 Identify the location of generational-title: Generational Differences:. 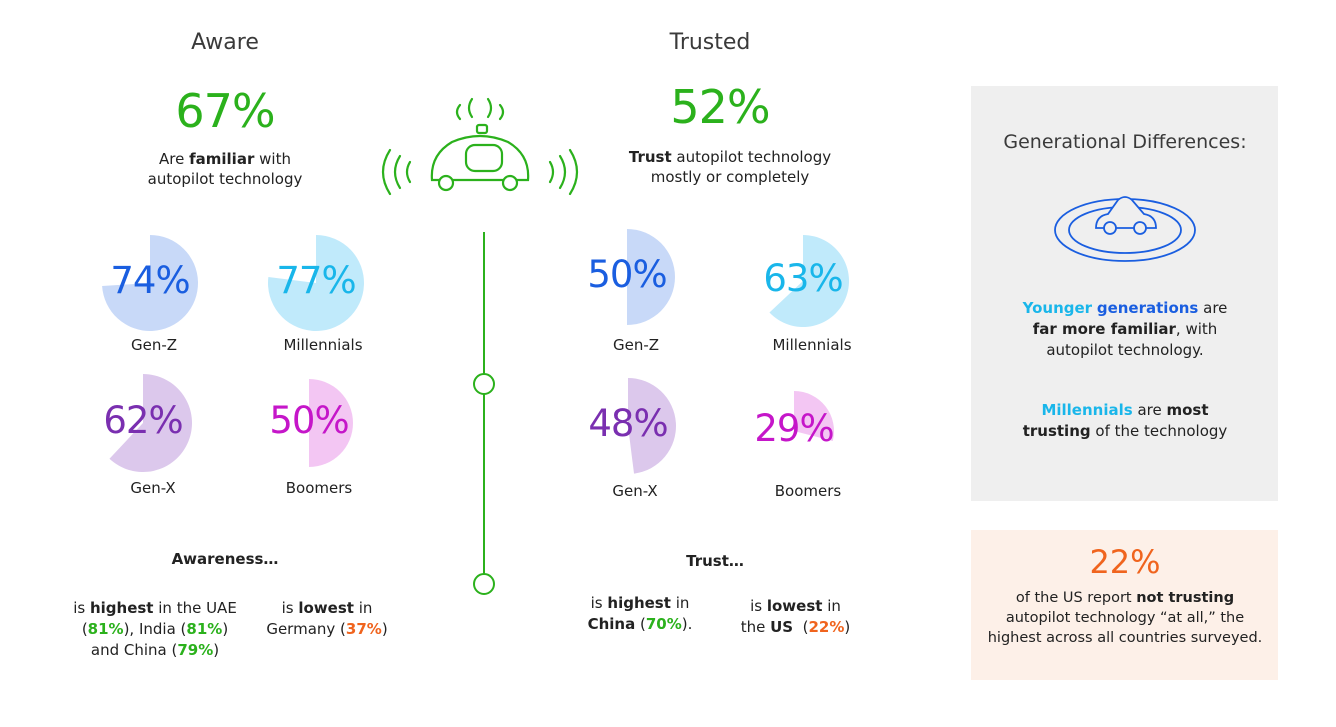
(1125, 142).